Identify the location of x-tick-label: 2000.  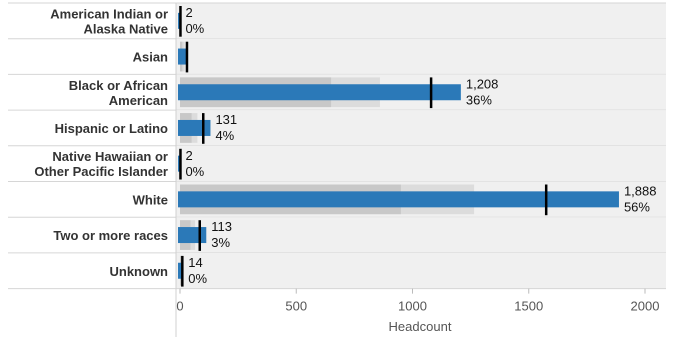
(645, 306).